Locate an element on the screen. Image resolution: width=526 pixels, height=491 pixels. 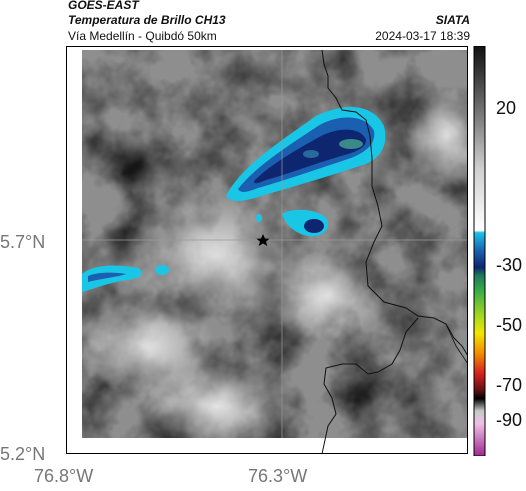
lon-tick-label: 76.3°W is located at coordinates (278, 476).